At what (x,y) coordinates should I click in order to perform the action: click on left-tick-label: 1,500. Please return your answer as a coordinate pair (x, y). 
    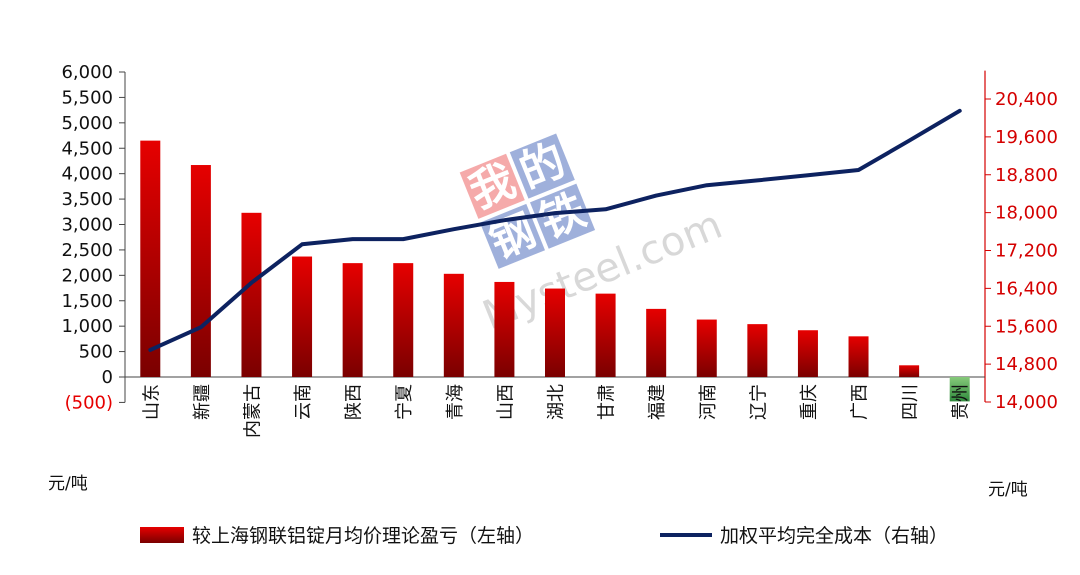
    Looking at the image, I should click on (87, 301).